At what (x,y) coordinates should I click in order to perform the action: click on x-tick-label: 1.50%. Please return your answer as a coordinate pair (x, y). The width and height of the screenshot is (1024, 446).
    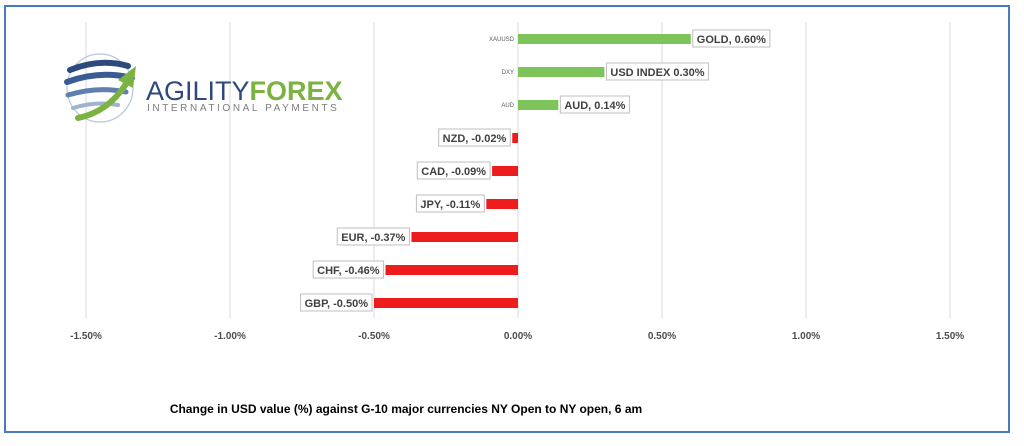
    Looking at the image, I should click on (950, 336).